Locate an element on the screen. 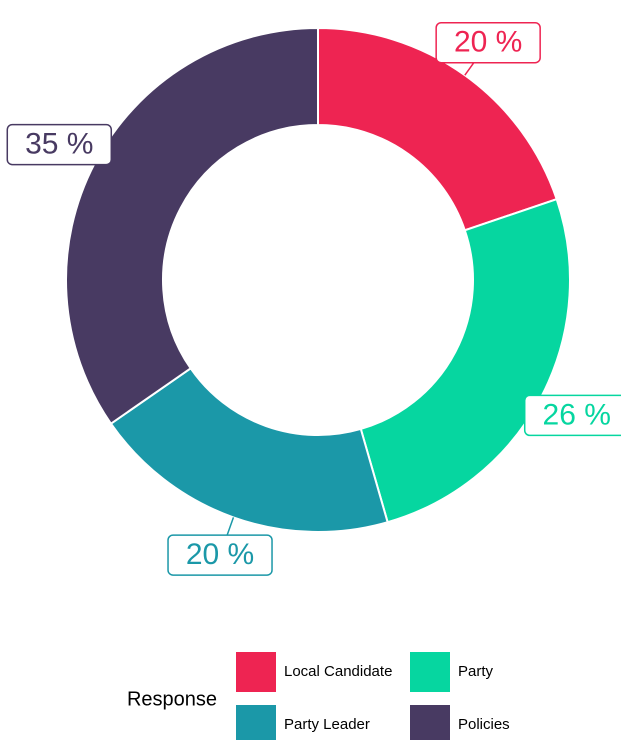 This screenshot has height=745, width=621. legend-label: Policies is located at coordinates (484, 724).